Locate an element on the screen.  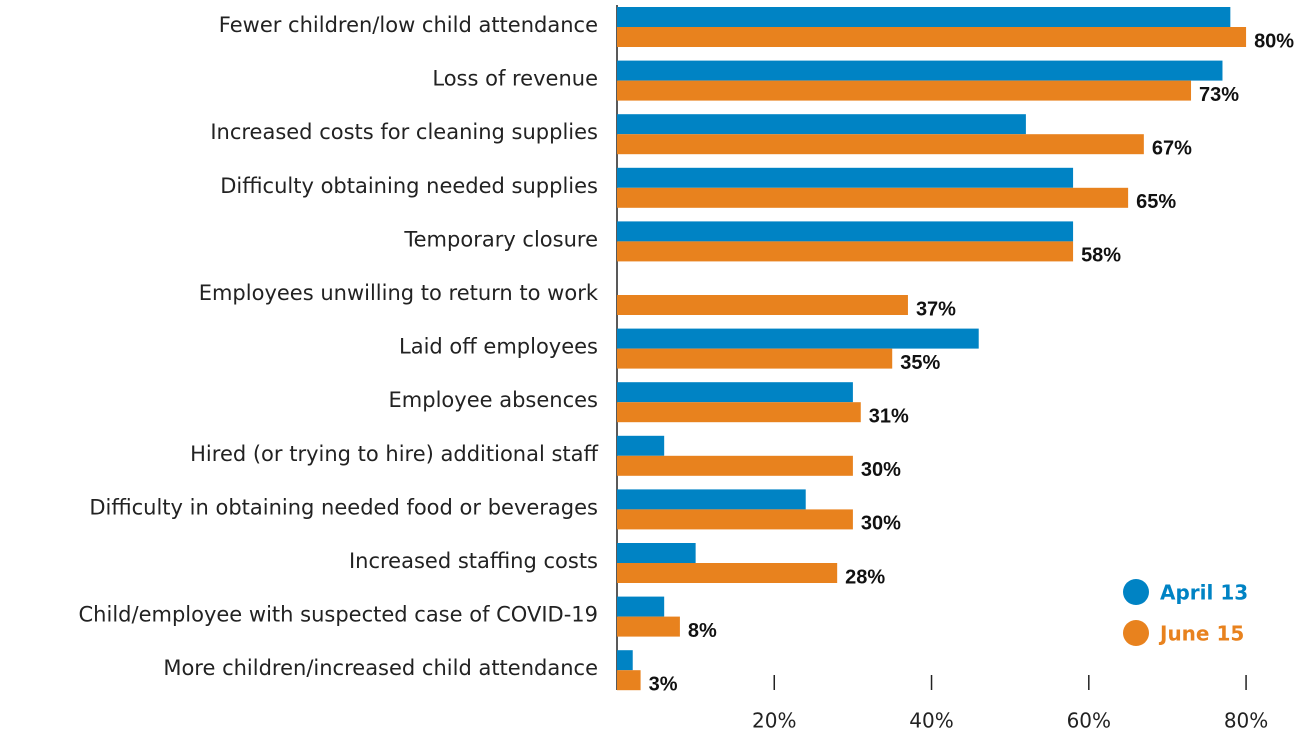
category-label: Laid off employees is located at coordinates (498, 347).